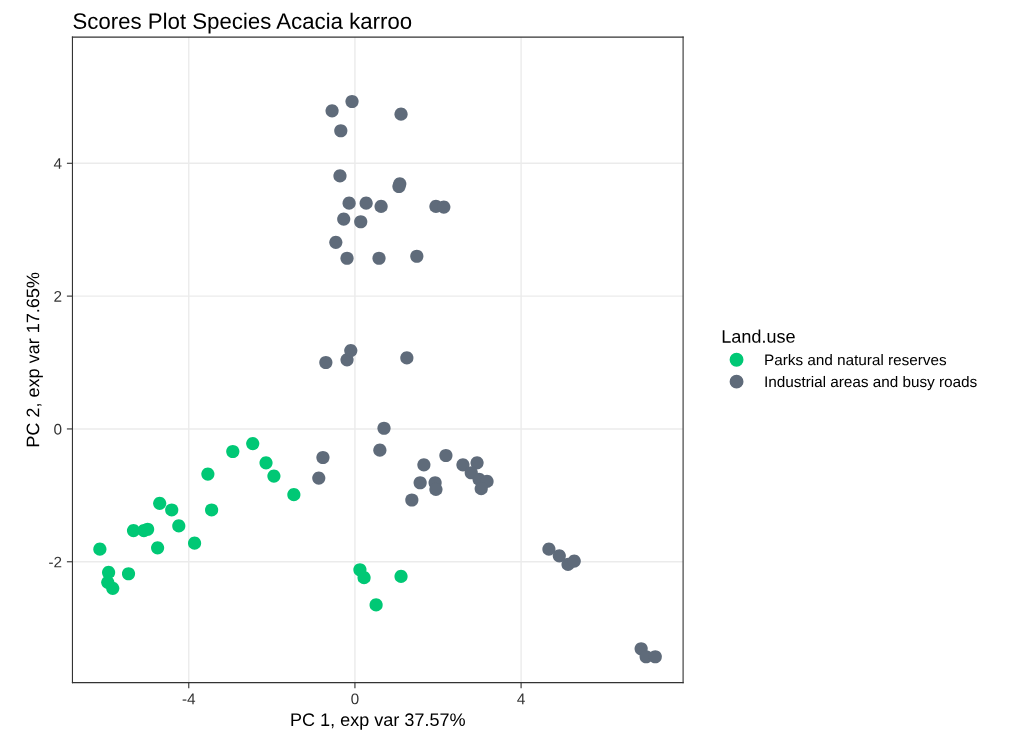  What do you see at coordinates (355, 699) in the screenshot?
I see `x-tick-label: 0` at bounding box center [355, 699].